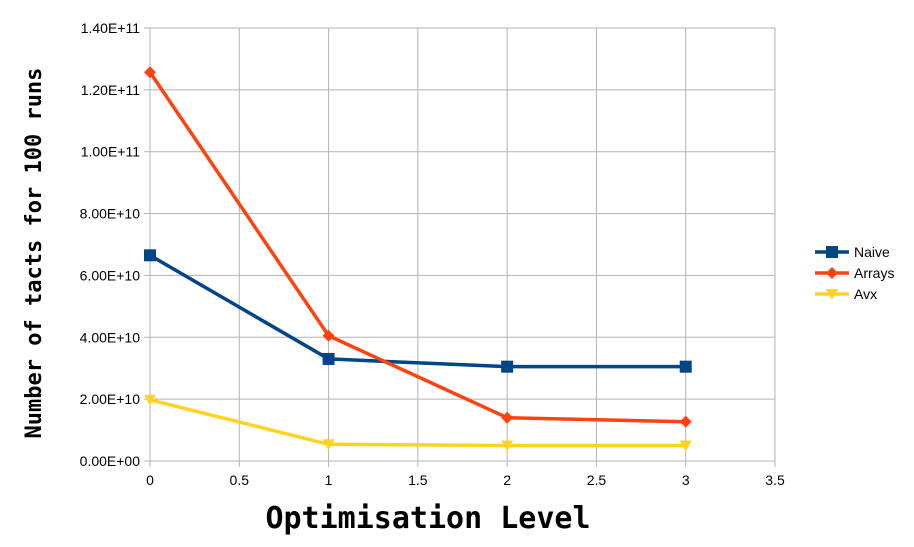  I want to click on y-tick-label: 2.00E+10, so click(110, 399).